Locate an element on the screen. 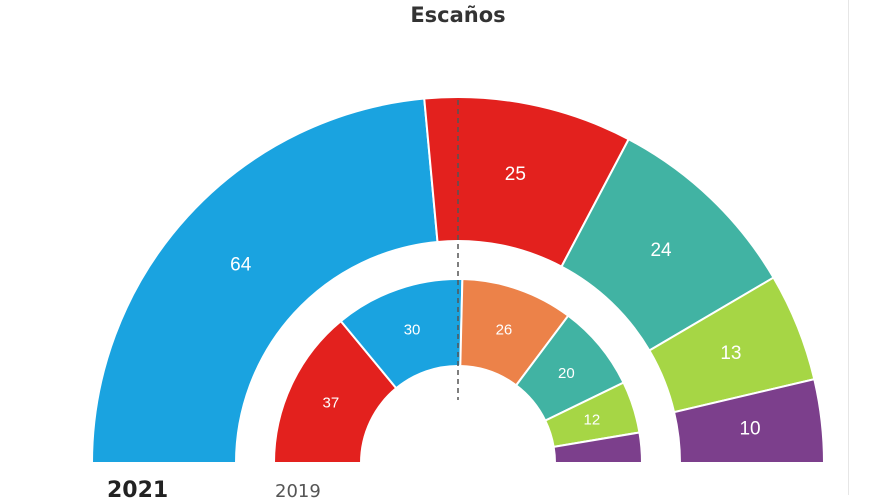 The width and height of the screenshot is (880, 503). seat-label-2019-1: 37 is located at coordinates (331, 403).